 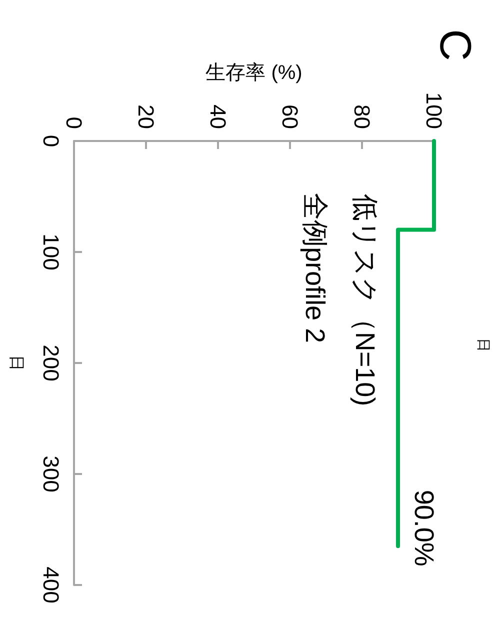 I want to click on x-tick-label: 80, so click(x=362, y=116).